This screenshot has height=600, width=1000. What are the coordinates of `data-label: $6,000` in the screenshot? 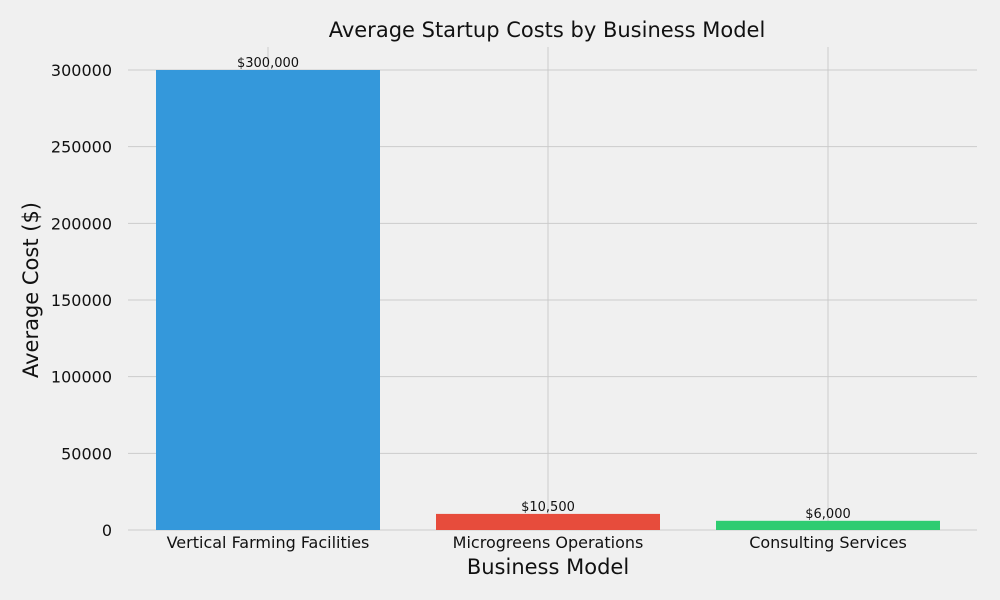 It's located at (828, 514).